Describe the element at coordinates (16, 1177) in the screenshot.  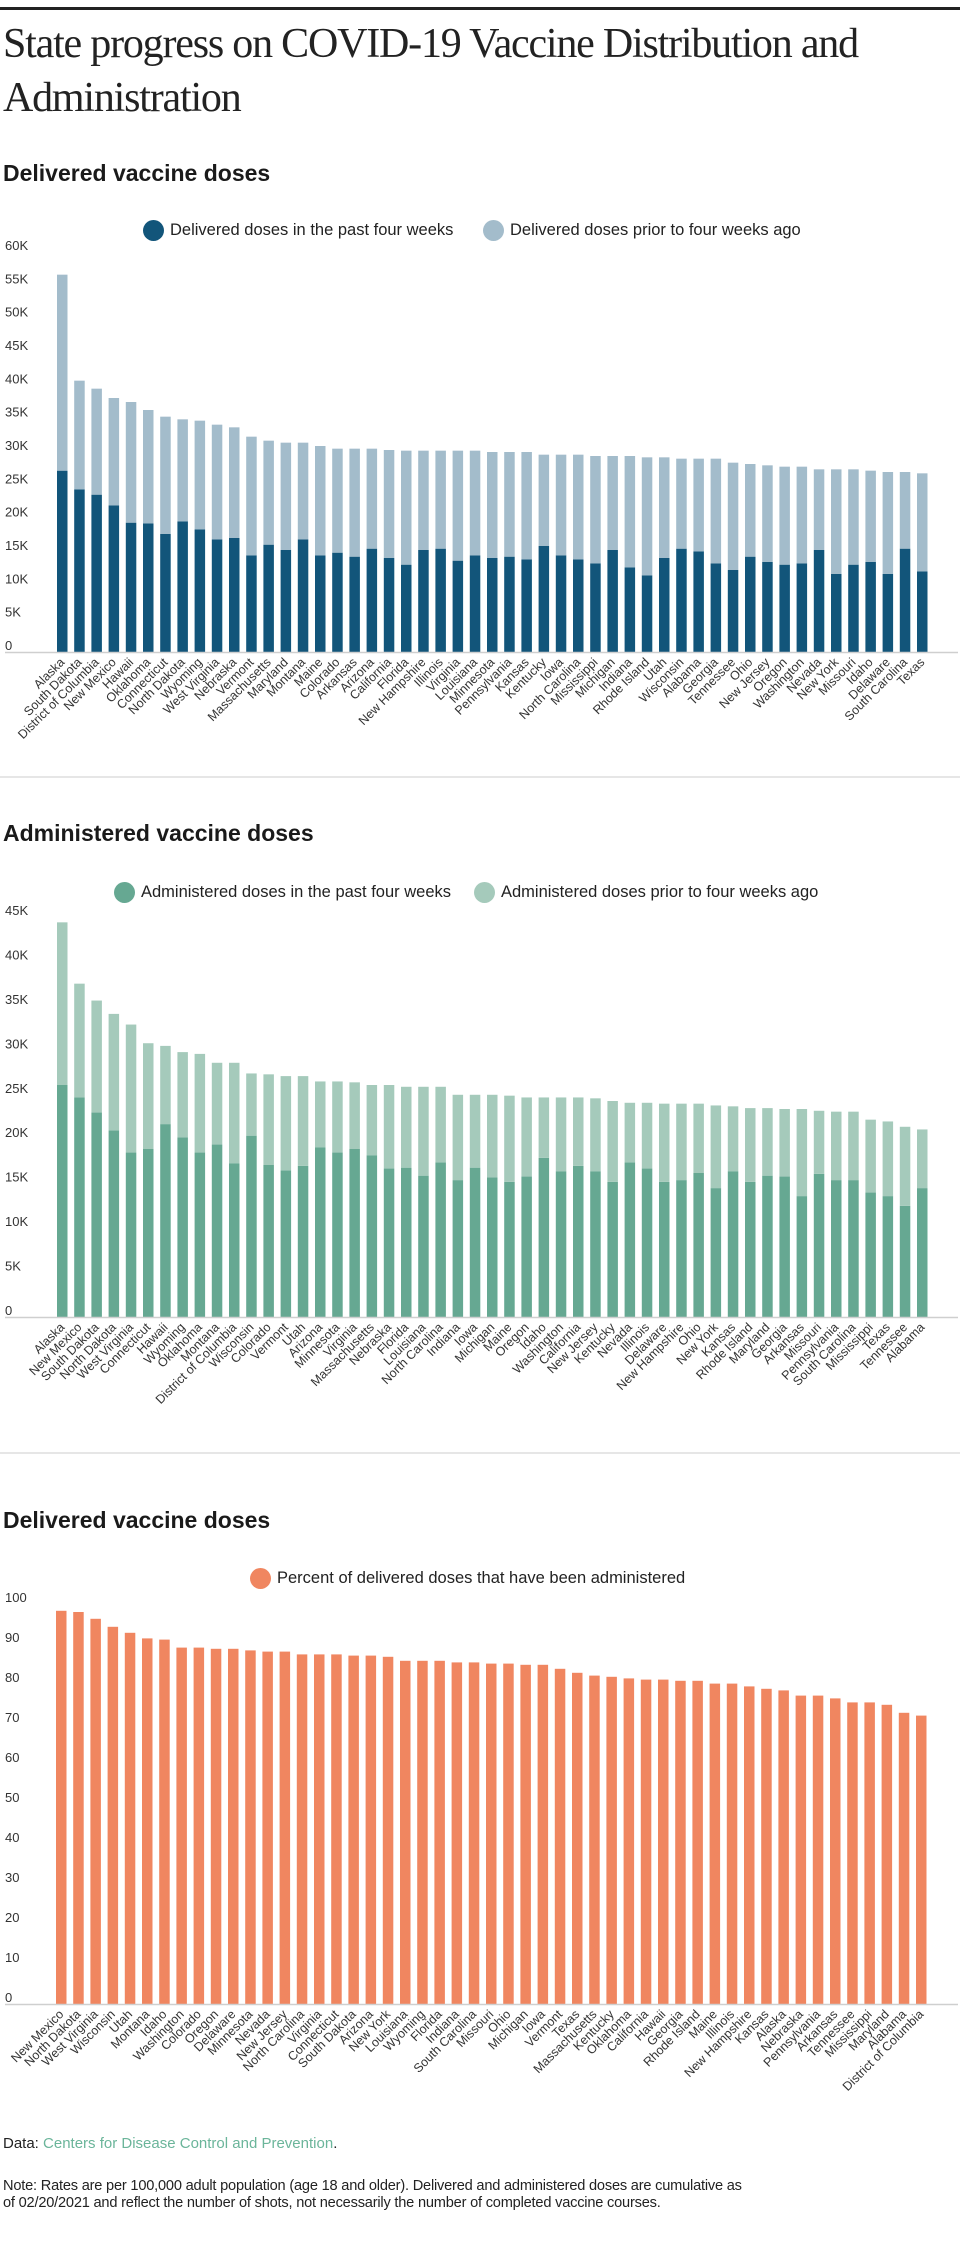
I see `y-tick-label: 15K` at that location.